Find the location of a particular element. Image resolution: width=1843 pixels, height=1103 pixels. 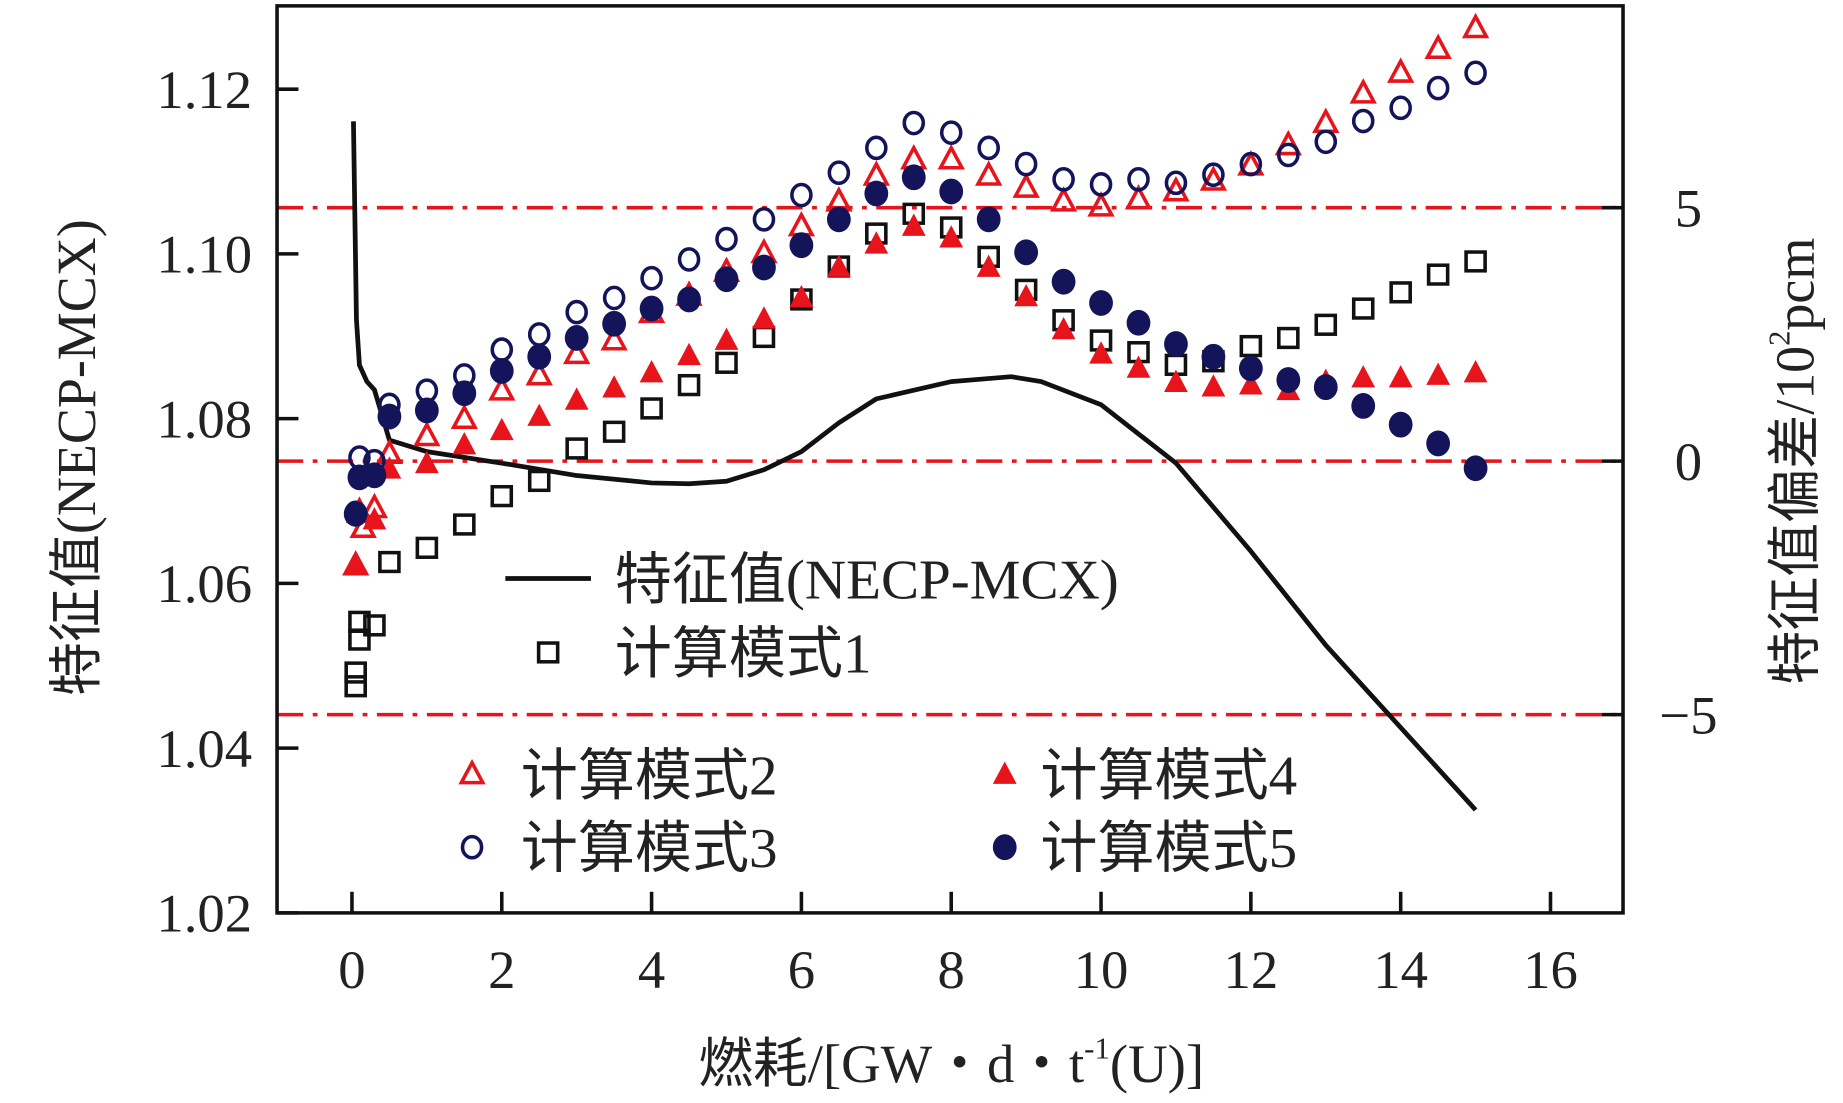

y2-tick-label: −5 is located at coordinates (1688, 716).